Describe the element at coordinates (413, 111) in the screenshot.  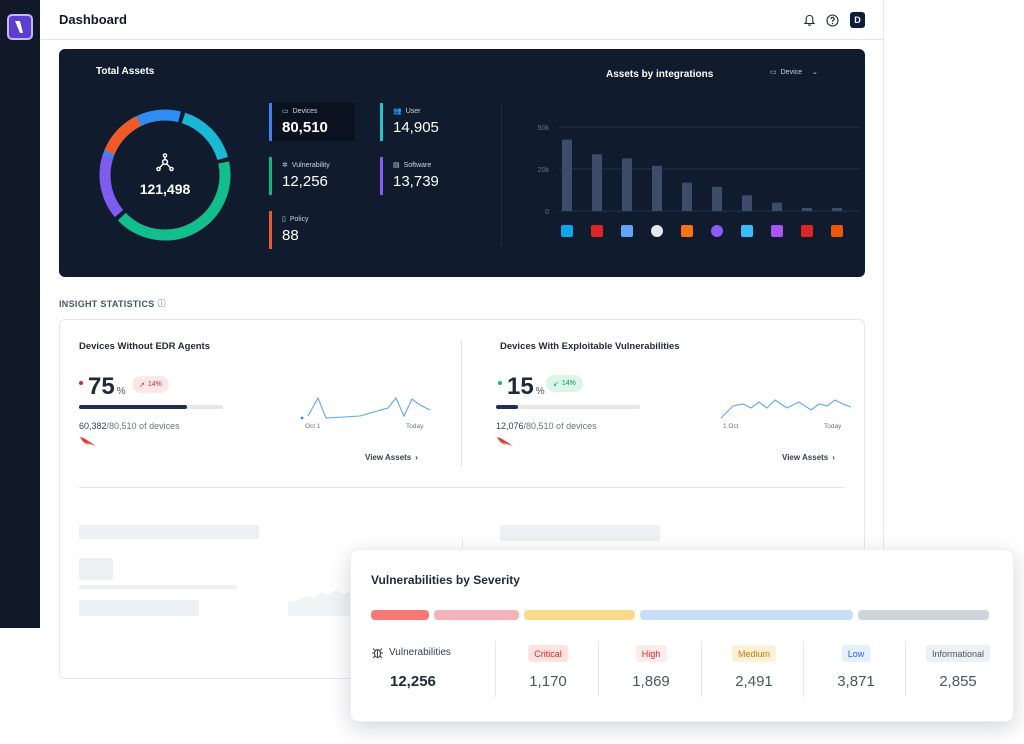
I see `stat-label: User` at that location.